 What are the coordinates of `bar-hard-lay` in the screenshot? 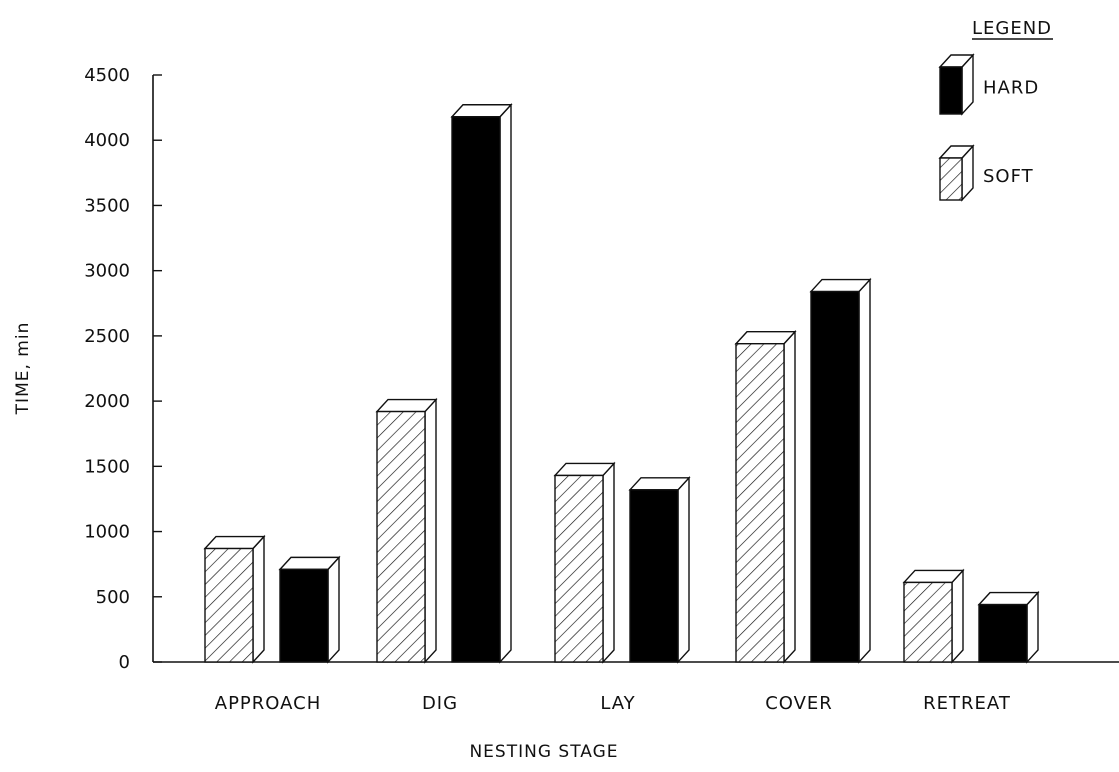 It's located at (659, 570).